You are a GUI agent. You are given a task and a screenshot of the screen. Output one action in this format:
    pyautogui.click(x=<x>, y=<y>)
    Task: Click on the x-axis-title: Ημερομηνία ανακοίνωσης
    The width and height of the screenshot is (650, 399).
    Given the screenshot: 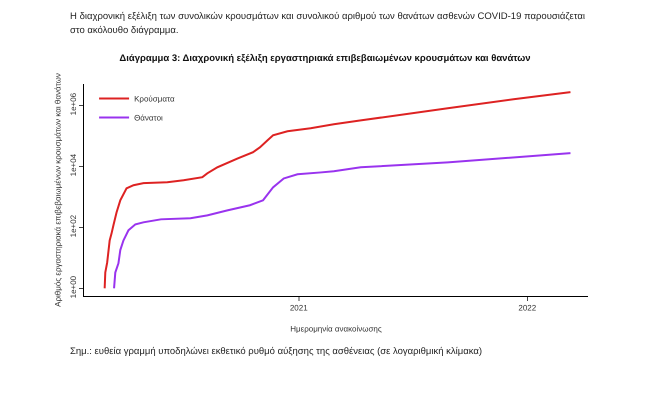 What is the action you would take?
    pyautogui.click(x=336, y=329)
    